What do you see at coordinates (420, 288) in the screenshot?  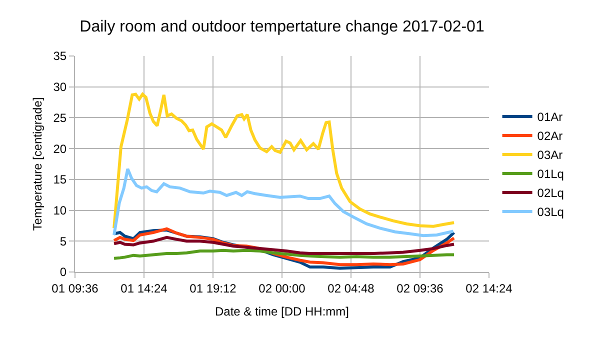 I see `x-tick-label: 02 09:36` at bounding box center [420, 288].